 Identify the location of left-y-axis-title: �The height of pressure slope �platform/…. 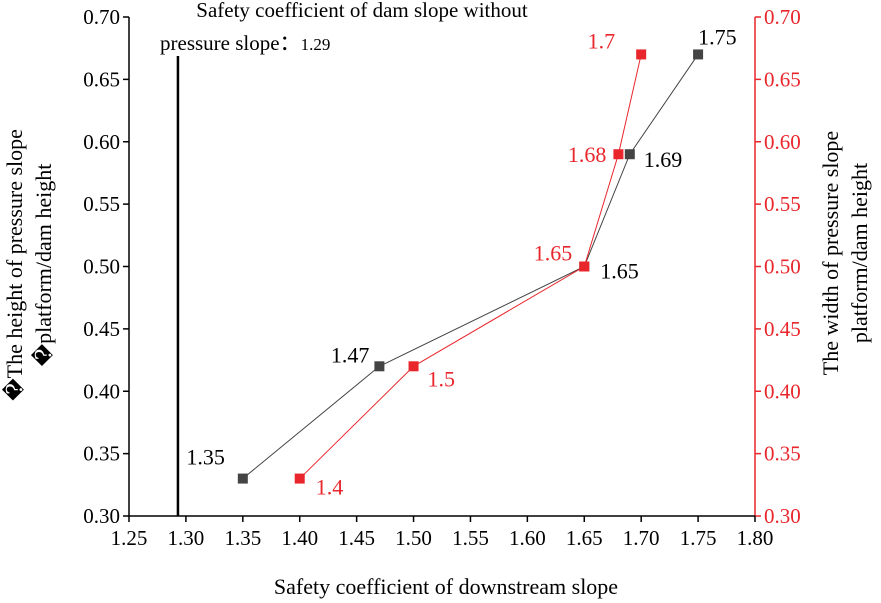
(29, 265).